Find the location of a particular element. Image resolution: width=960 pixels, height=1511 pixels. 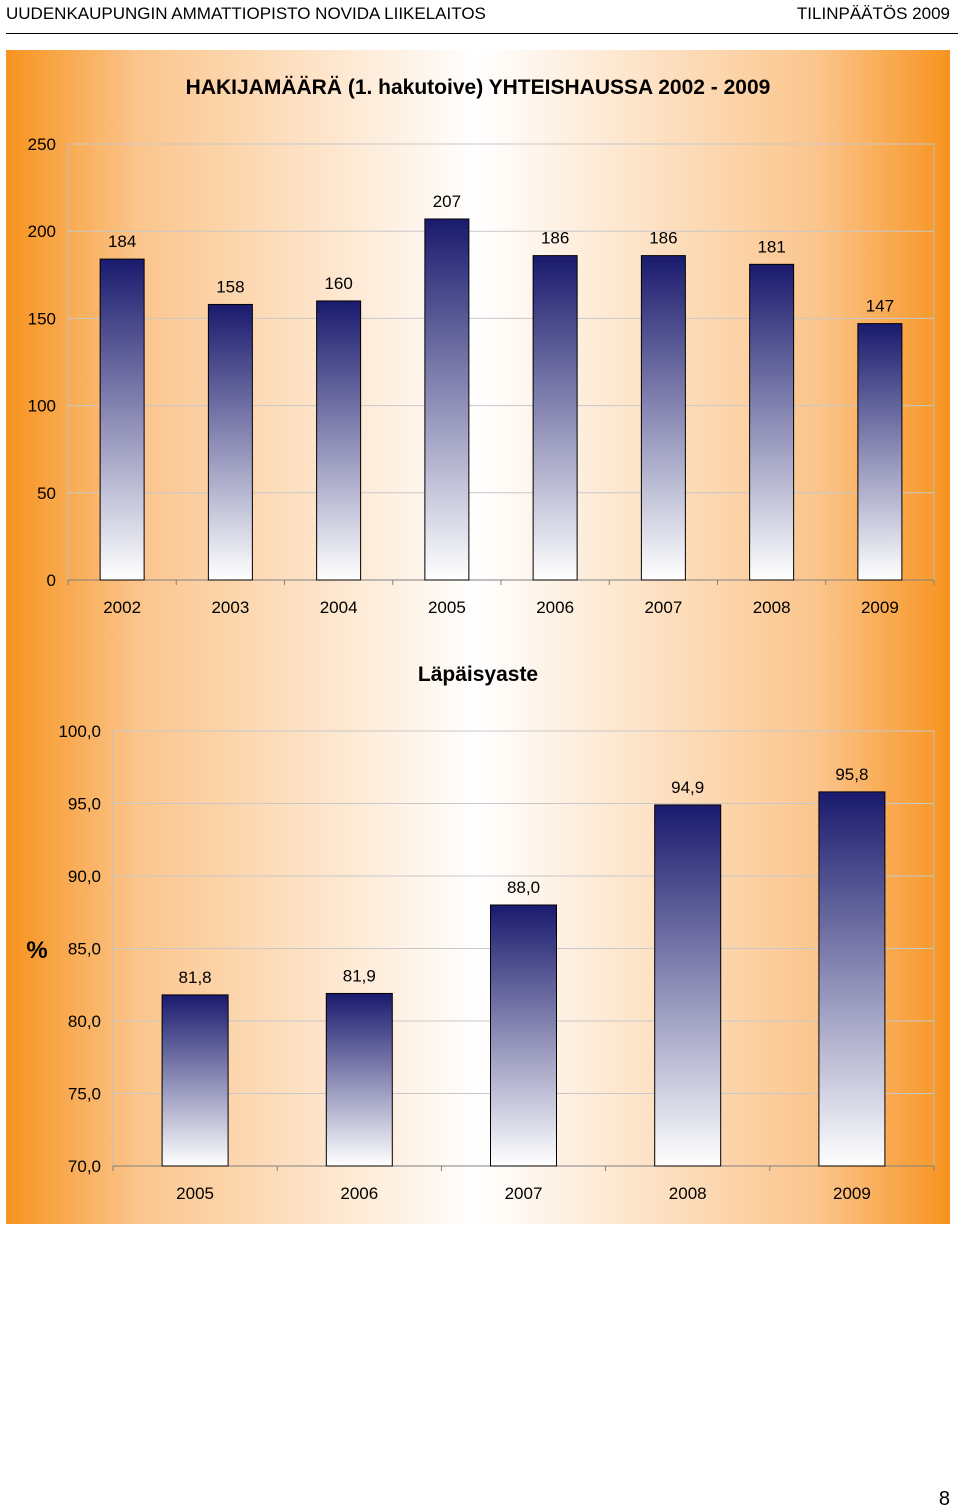

data-label-2003: 158 is located at coordinates (230, 286).